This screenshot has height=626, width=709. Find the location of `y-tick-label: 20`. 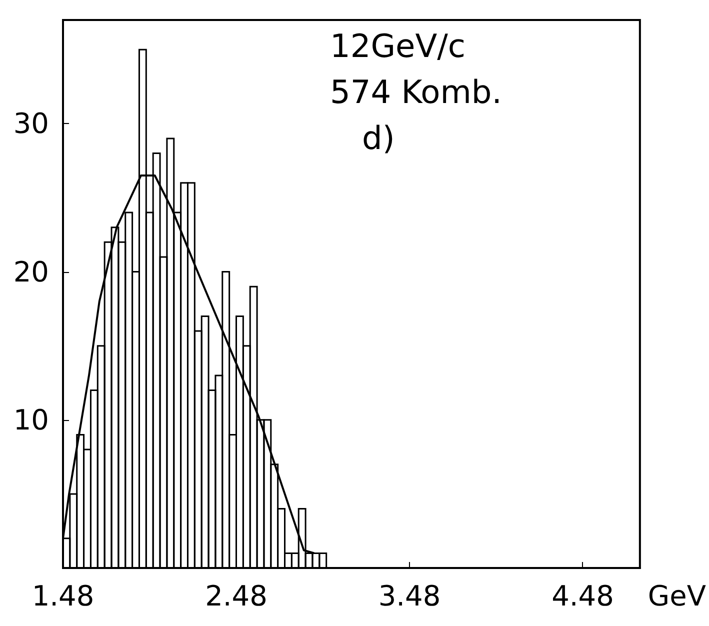

y-tick-label: 20 is located at coordinates (31, 271).